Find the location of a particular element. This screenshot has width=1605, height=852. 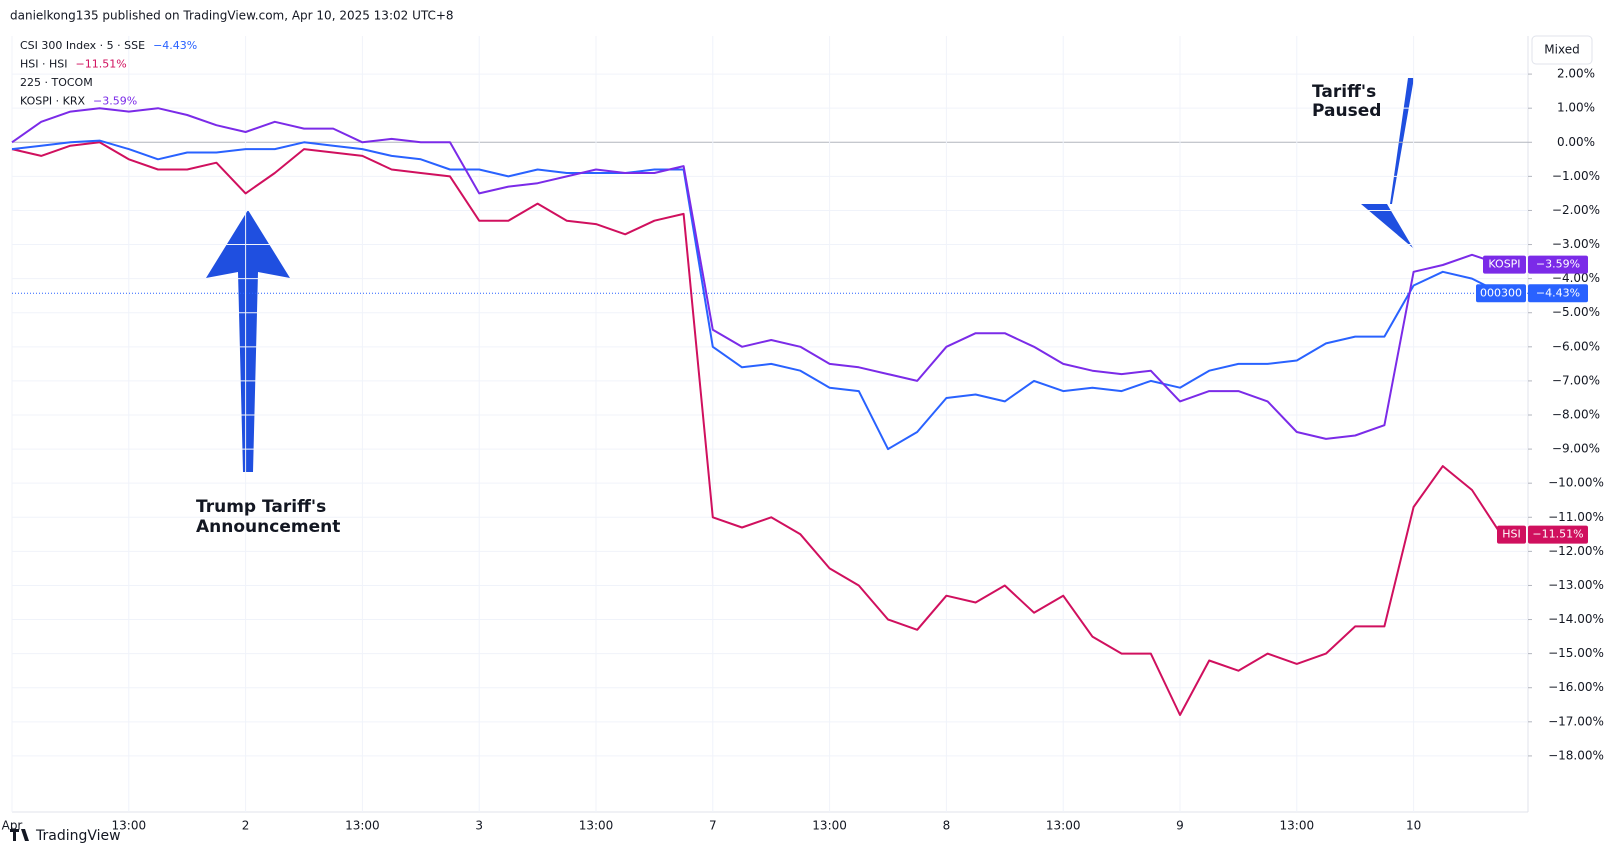

y-tick-label: −7.00% is located at coordinates (1576, 380).